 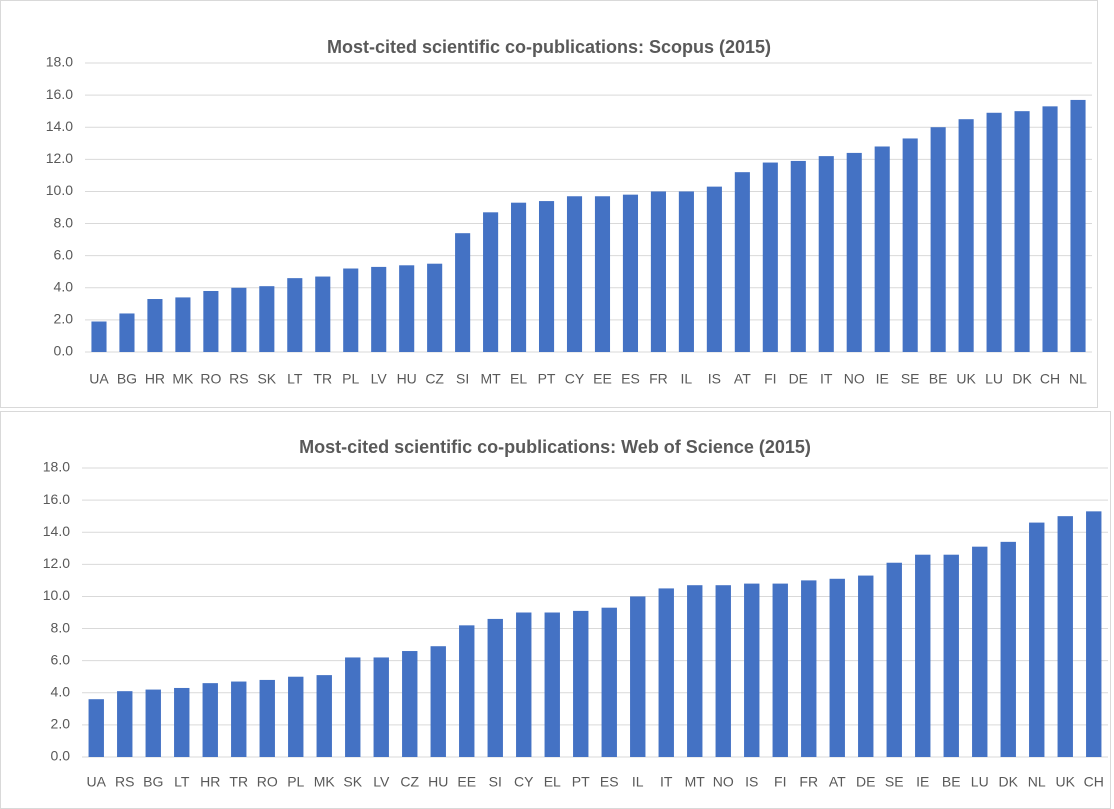 What do you see at coordinates (267, 782) in the screenshot?
I see `x-tick-label: RO` at bounding box center [267, 782].